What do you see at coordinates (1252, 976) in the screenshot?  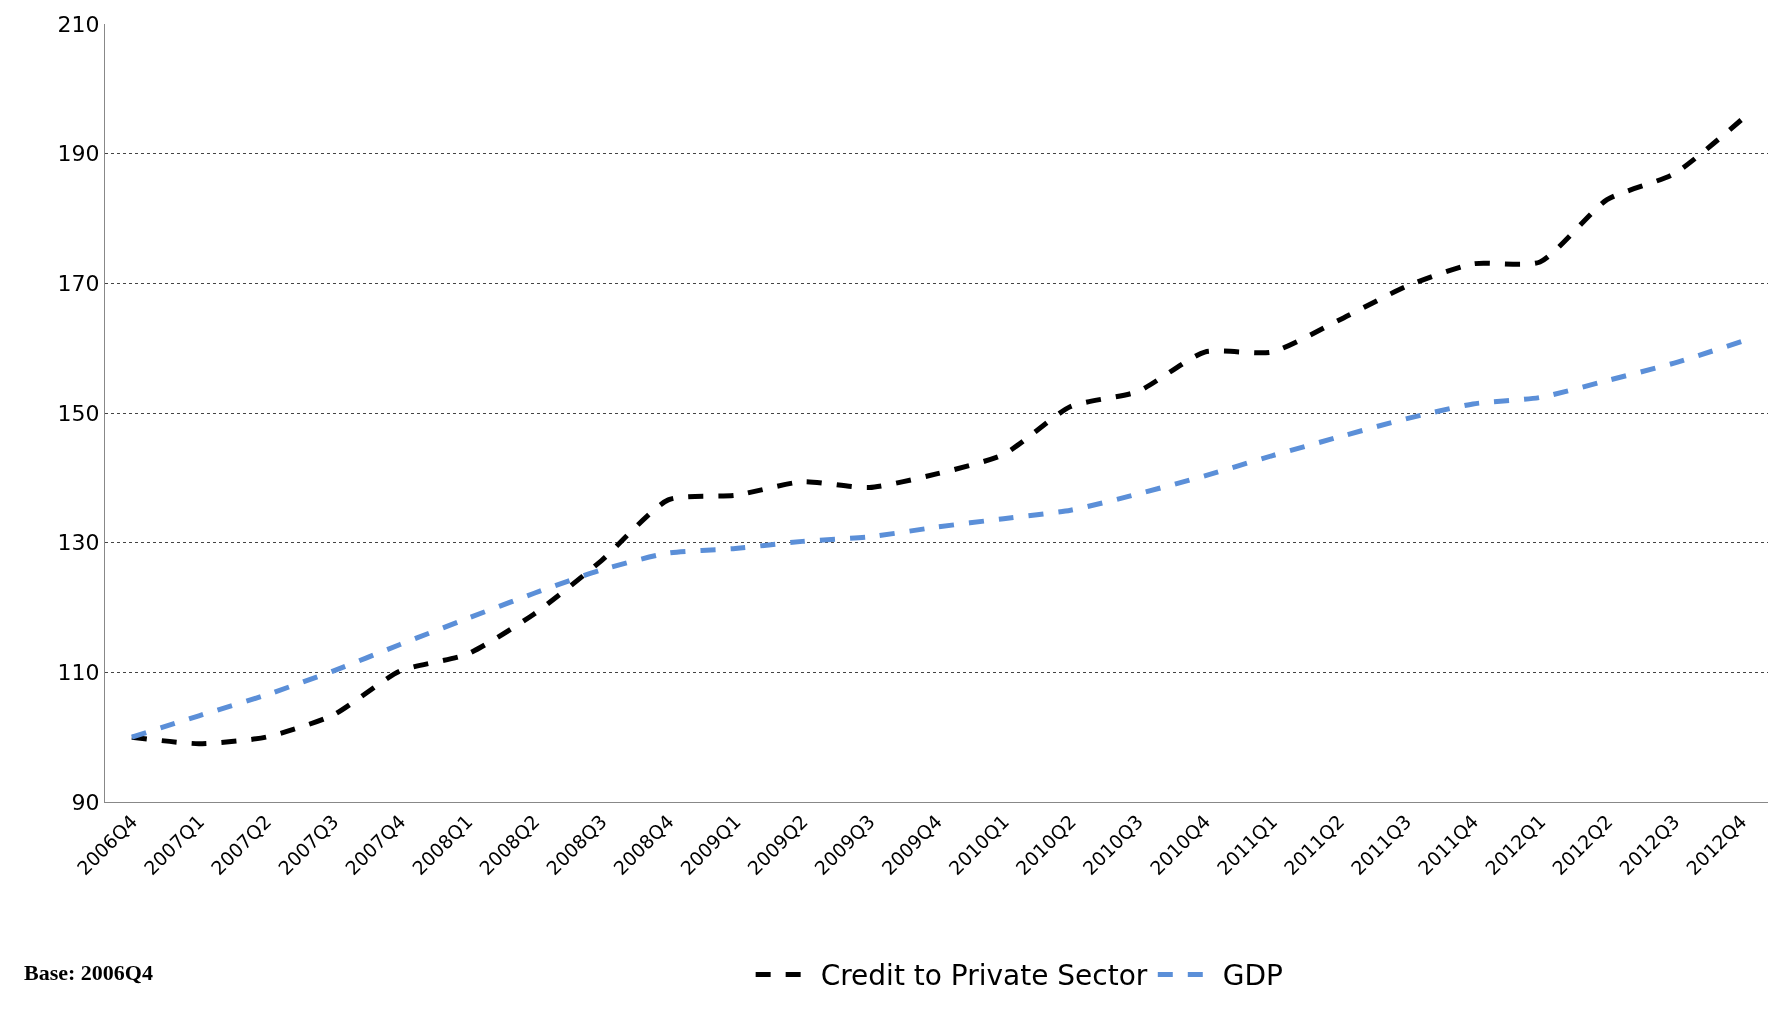 I see `legend-label: GDP` at bounding box center [1252, 976].